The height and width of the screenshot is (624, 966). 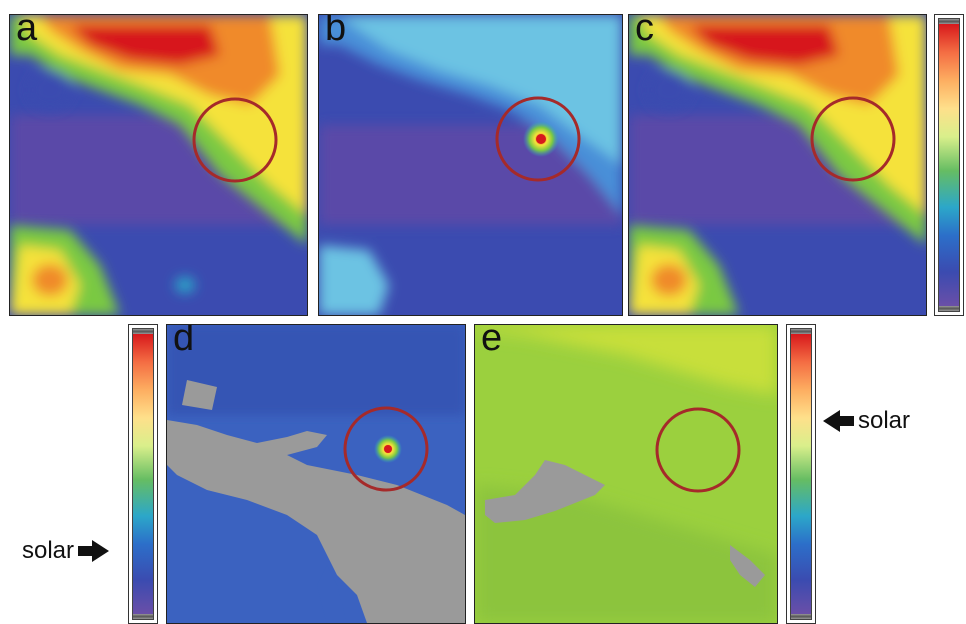 I want to click on heatmap-a, so click(x=158, y=165).